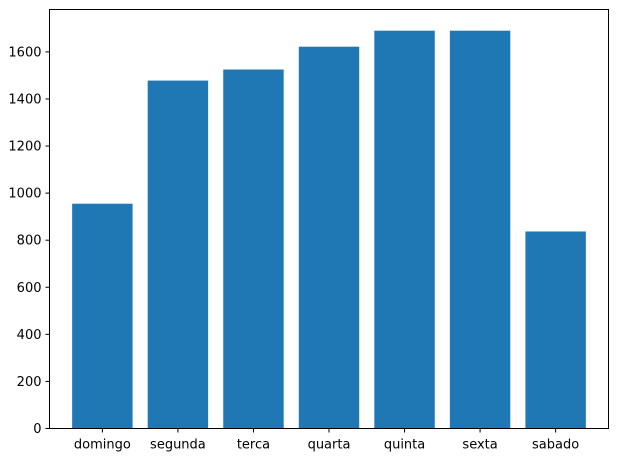 The height and width of the screenshot is (460, 617). I want to click on y-tick-label: 1400, so click(24, 99).